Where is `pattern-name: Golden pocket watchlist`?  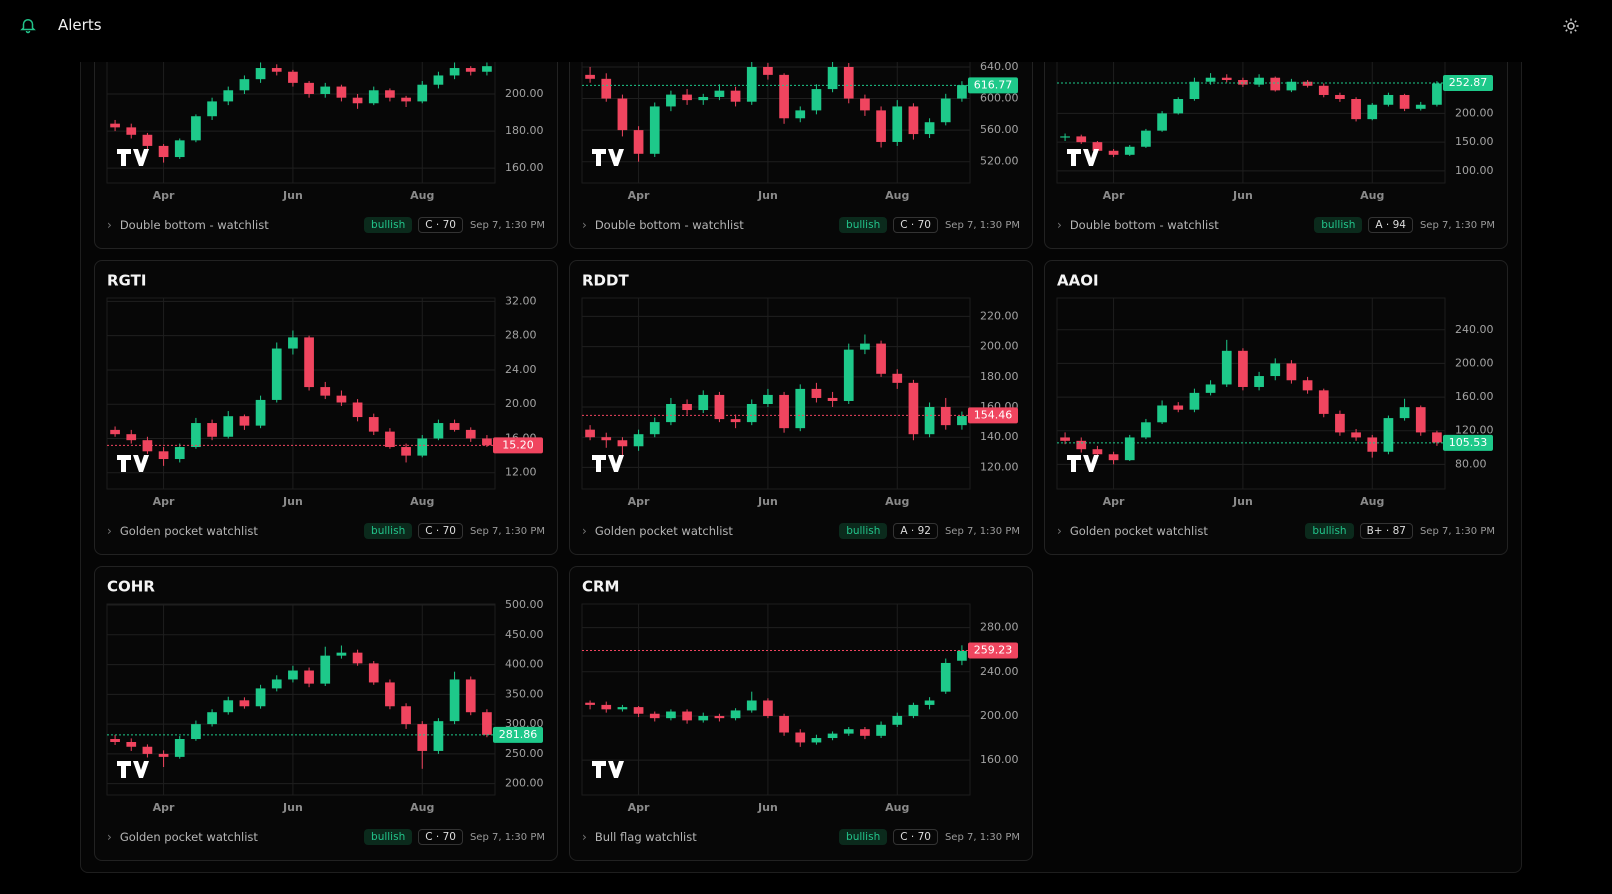 pattern-name: Golden pocket watchlist is located at coordinates (663, 531).